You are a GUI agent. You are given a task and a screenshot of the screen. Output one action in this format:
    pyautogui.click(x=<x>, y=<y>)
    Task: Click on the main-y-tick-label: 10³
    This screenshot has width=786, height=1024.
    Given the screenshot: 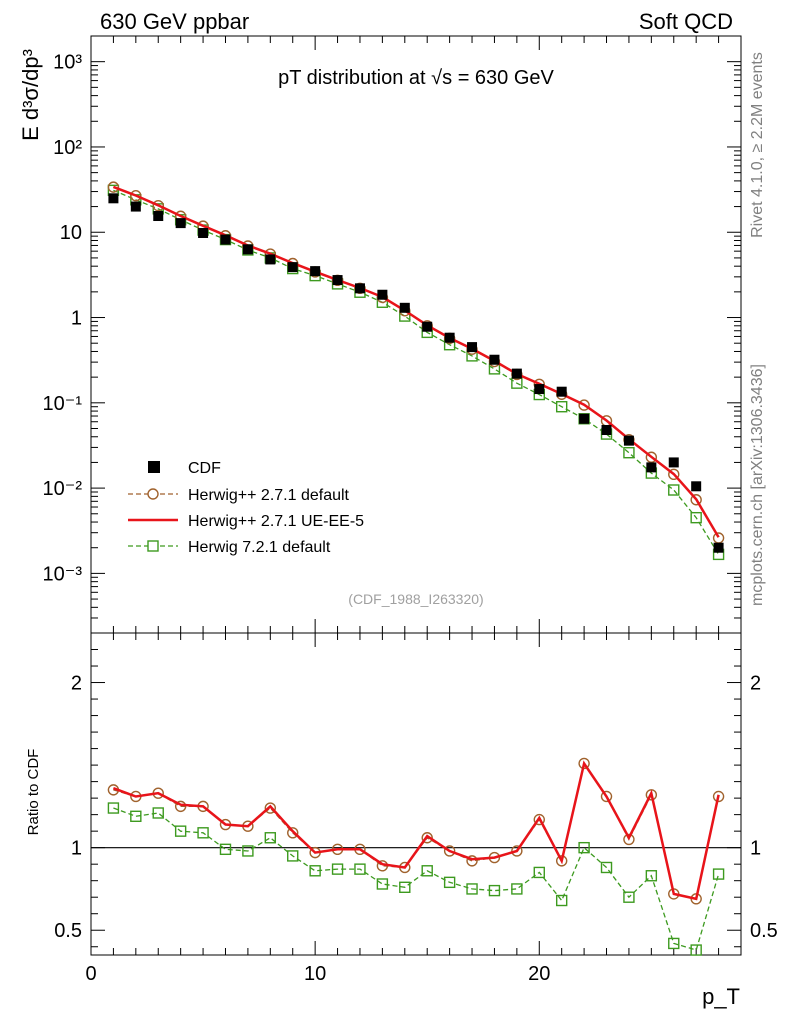 What is the action you would take?
    pyautogui.click(x=67, y=63)
    